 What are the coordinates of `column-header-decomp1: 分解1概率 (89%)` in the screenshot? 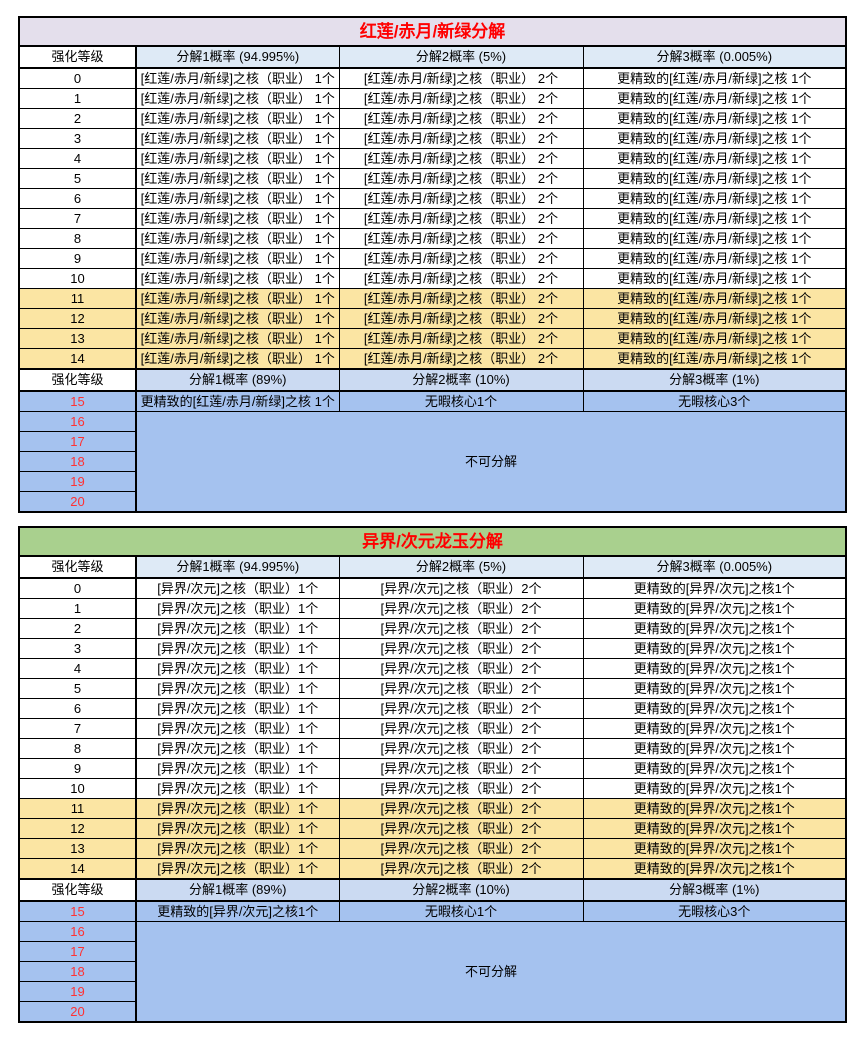 It's located at (237, 380).